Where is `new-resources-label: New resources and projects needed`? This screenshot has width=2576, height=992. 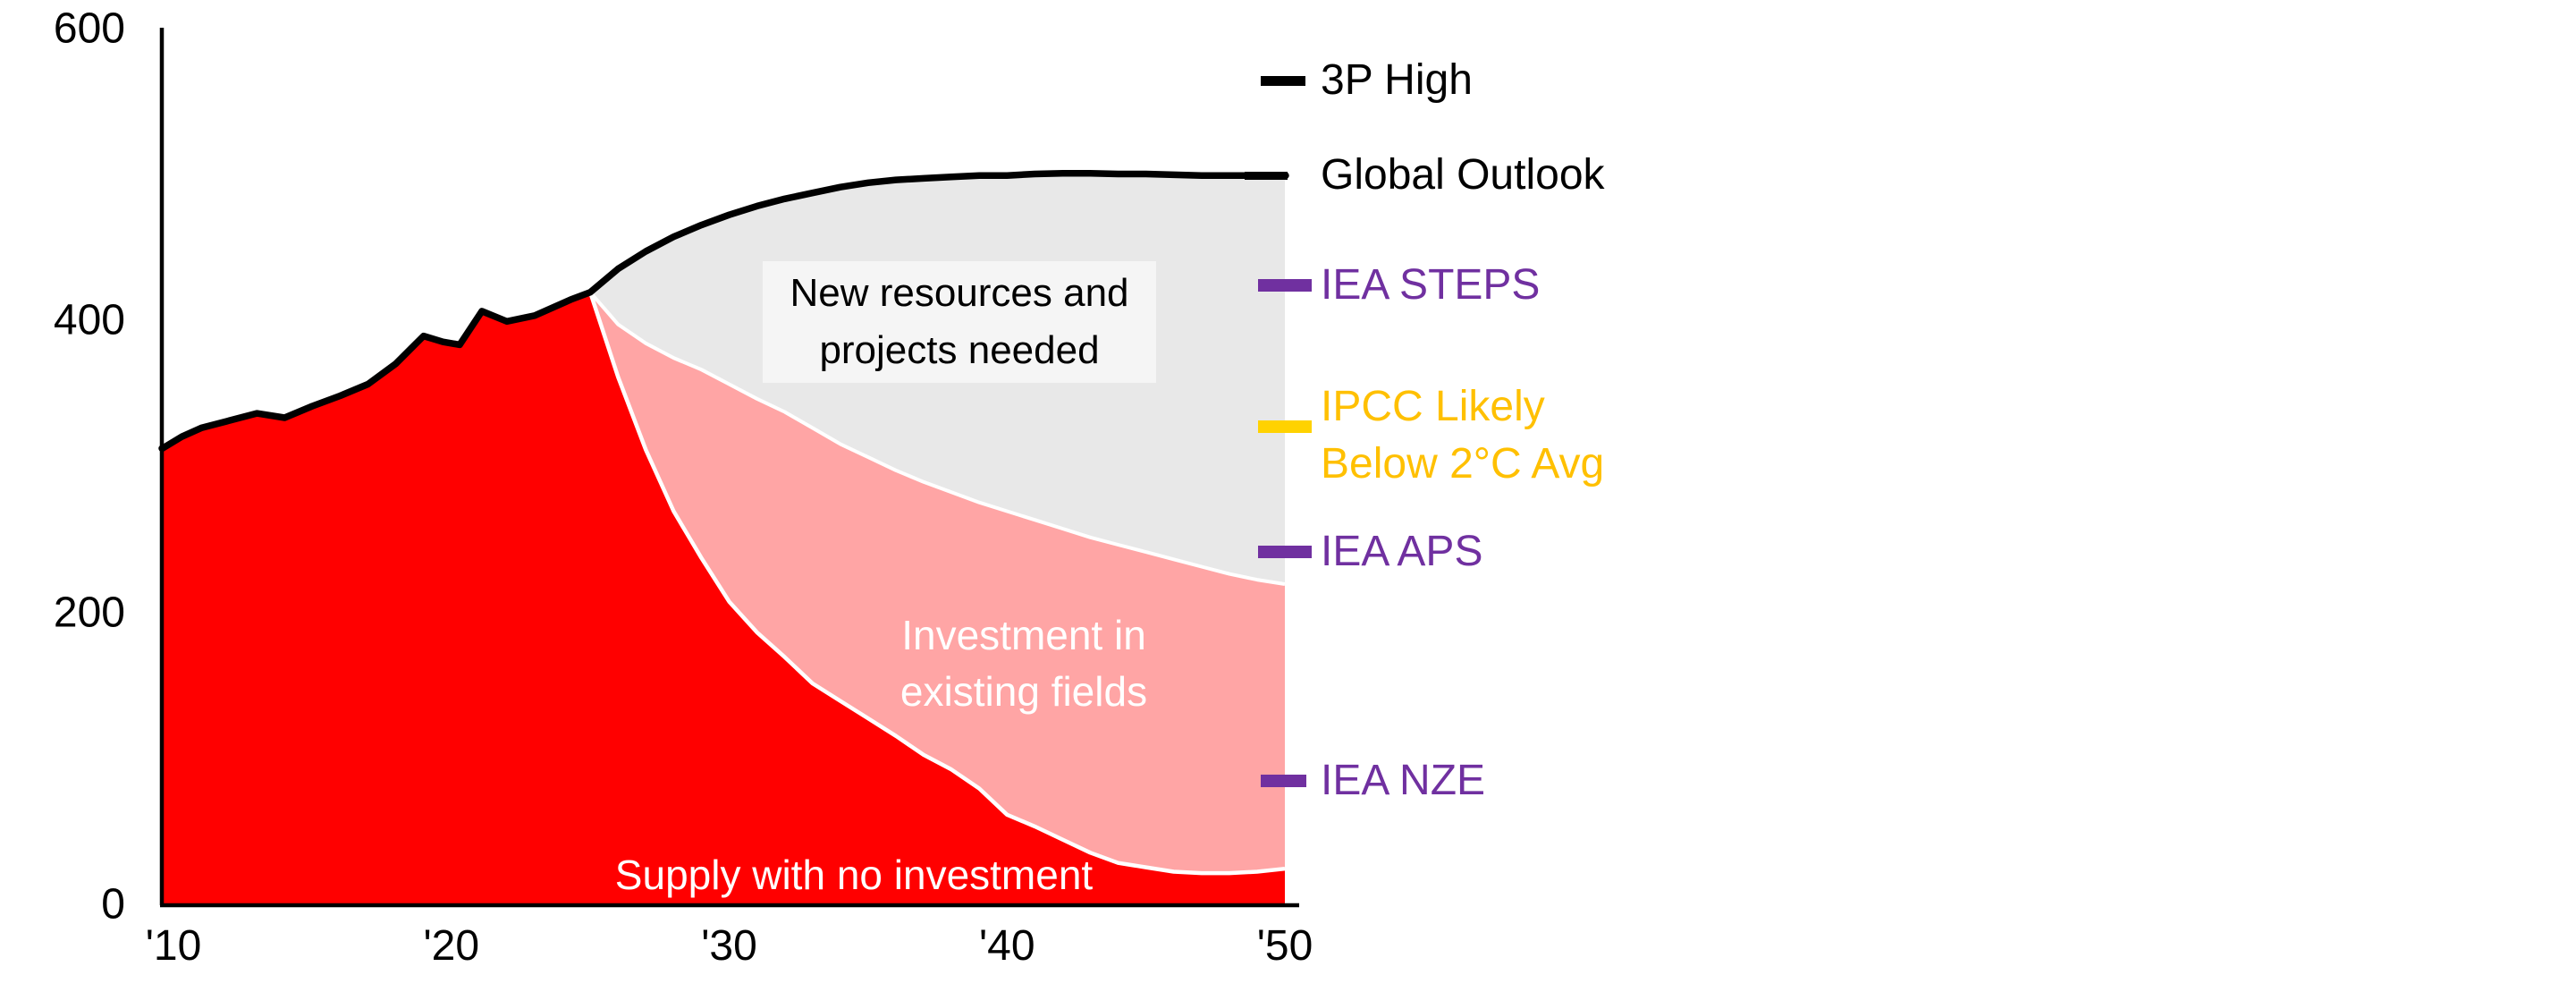
new-resources-label: New resources and projects needed is located at coordinates (959, 322).